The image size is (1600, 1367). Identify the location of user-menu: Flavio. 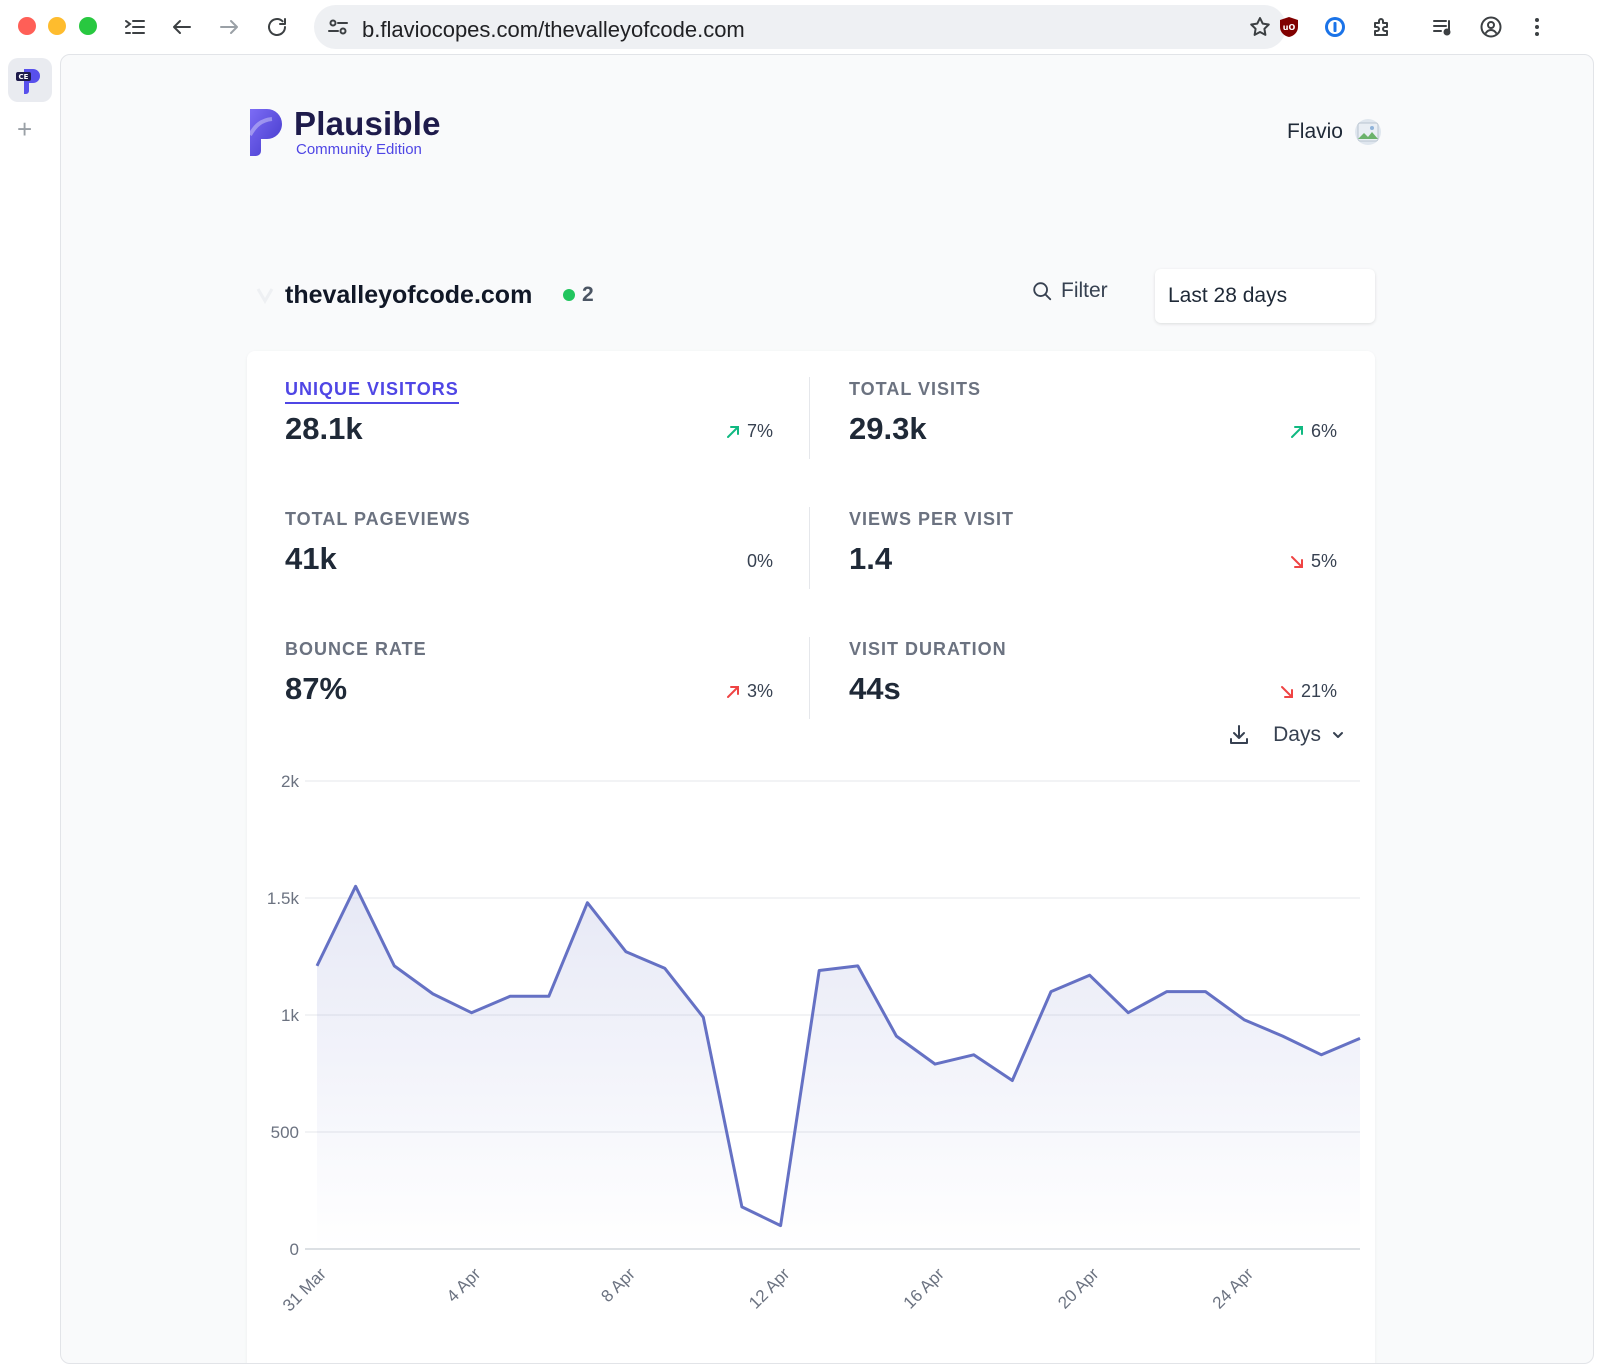
(1334, 132).